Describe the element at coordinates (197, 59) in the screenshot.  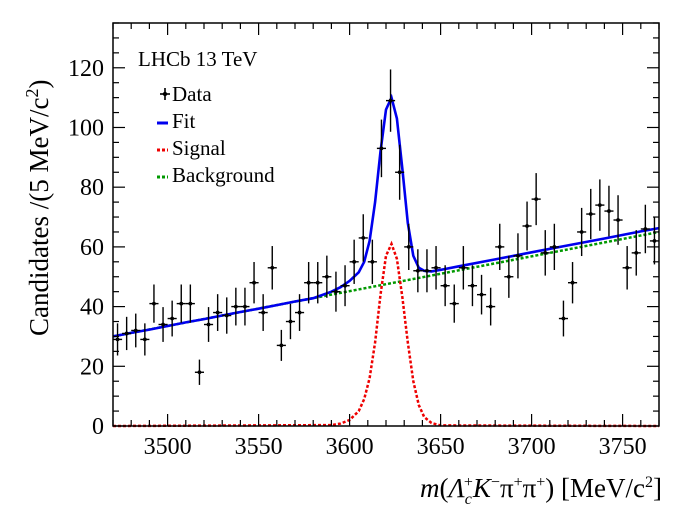
I see `lhcb-annotation: LHCb 13 TeV` at that location.